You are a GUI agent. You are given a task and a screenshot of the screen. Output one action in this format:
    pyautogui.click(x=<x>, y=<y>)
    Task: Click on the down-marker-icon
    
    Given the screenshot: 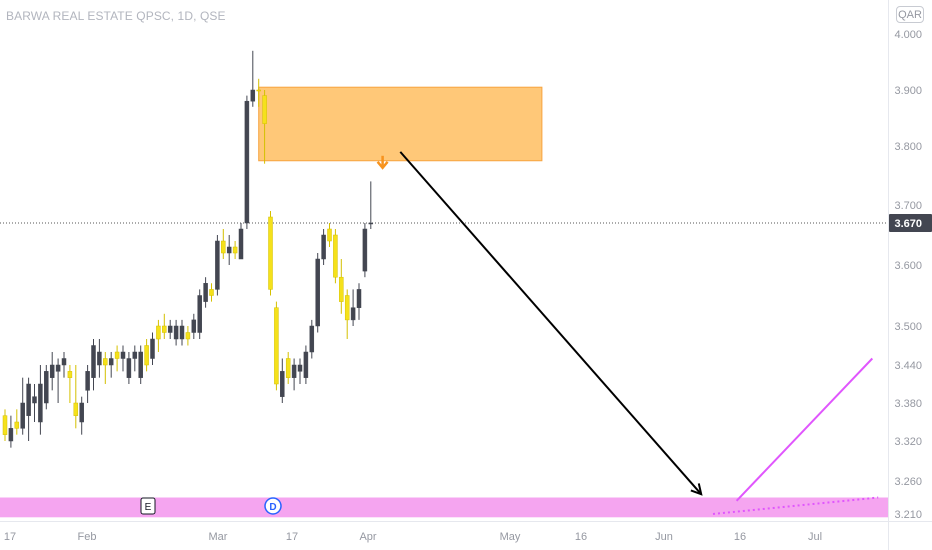 What is the action you would take?
    pyautogui.click(x=382, y=165)
    